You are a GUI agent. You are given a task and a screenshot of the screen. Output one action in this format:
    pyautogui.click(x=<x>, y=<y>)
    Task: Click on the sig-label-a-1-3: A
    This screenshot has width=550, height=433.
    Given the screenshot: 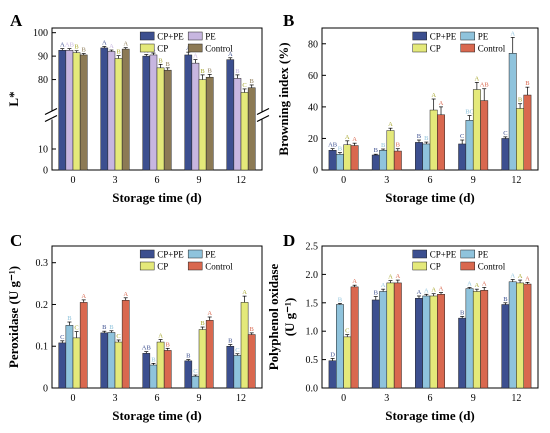 What is the action you would take?
    pyautogui.click(x=195, y=56)
    